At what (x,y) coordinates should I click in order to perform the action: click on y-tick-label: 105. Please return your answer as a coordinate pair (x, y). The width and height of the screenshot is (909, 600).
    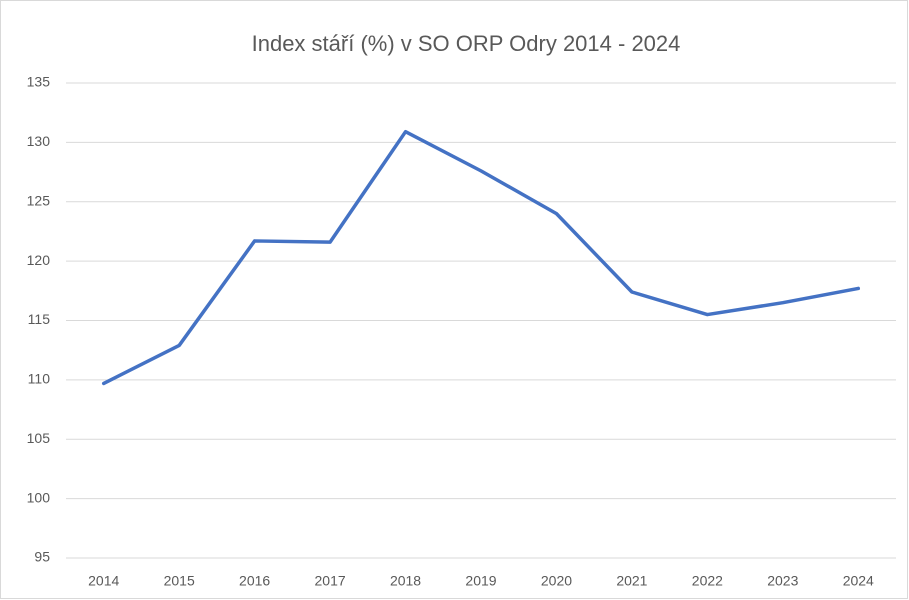
    Looking at the image, I should click on (39, 438).